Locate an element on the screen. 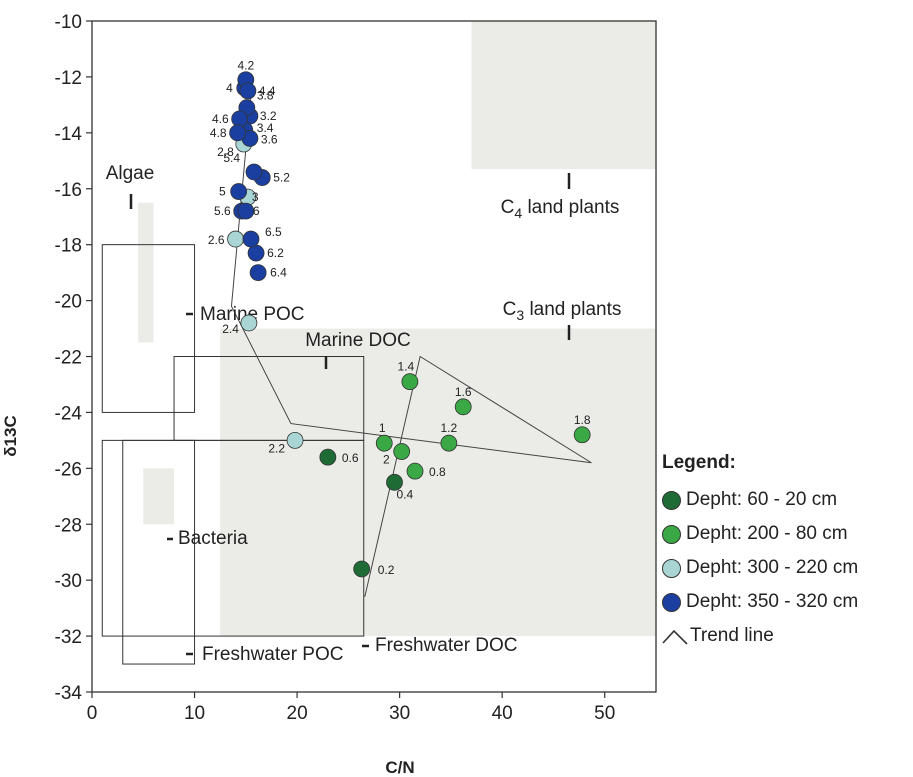 Image resolution: width=913 pixels, height=777 pixels. series-depht-60-20-cm: 0.2 0.4 0.6 is located at coordinates (366, 513).